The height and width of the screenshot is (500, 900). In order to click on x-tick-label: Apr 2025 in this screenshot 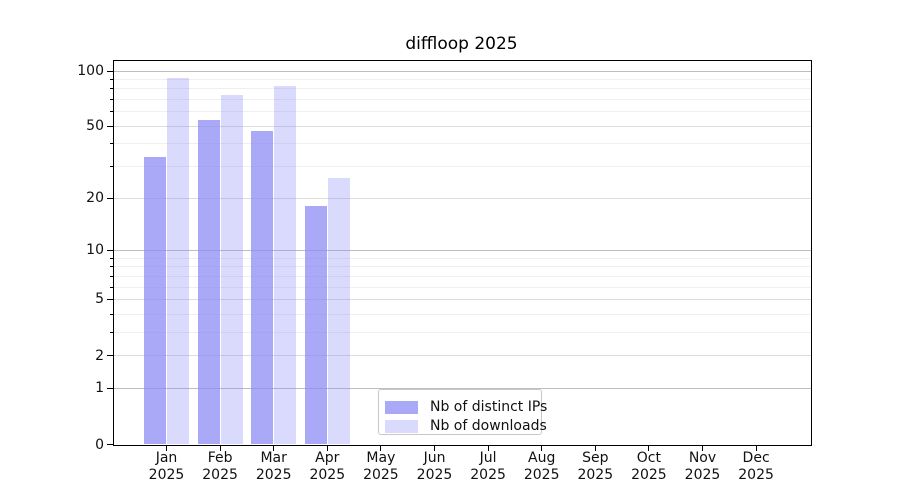, I will do `click(327, 466)`.